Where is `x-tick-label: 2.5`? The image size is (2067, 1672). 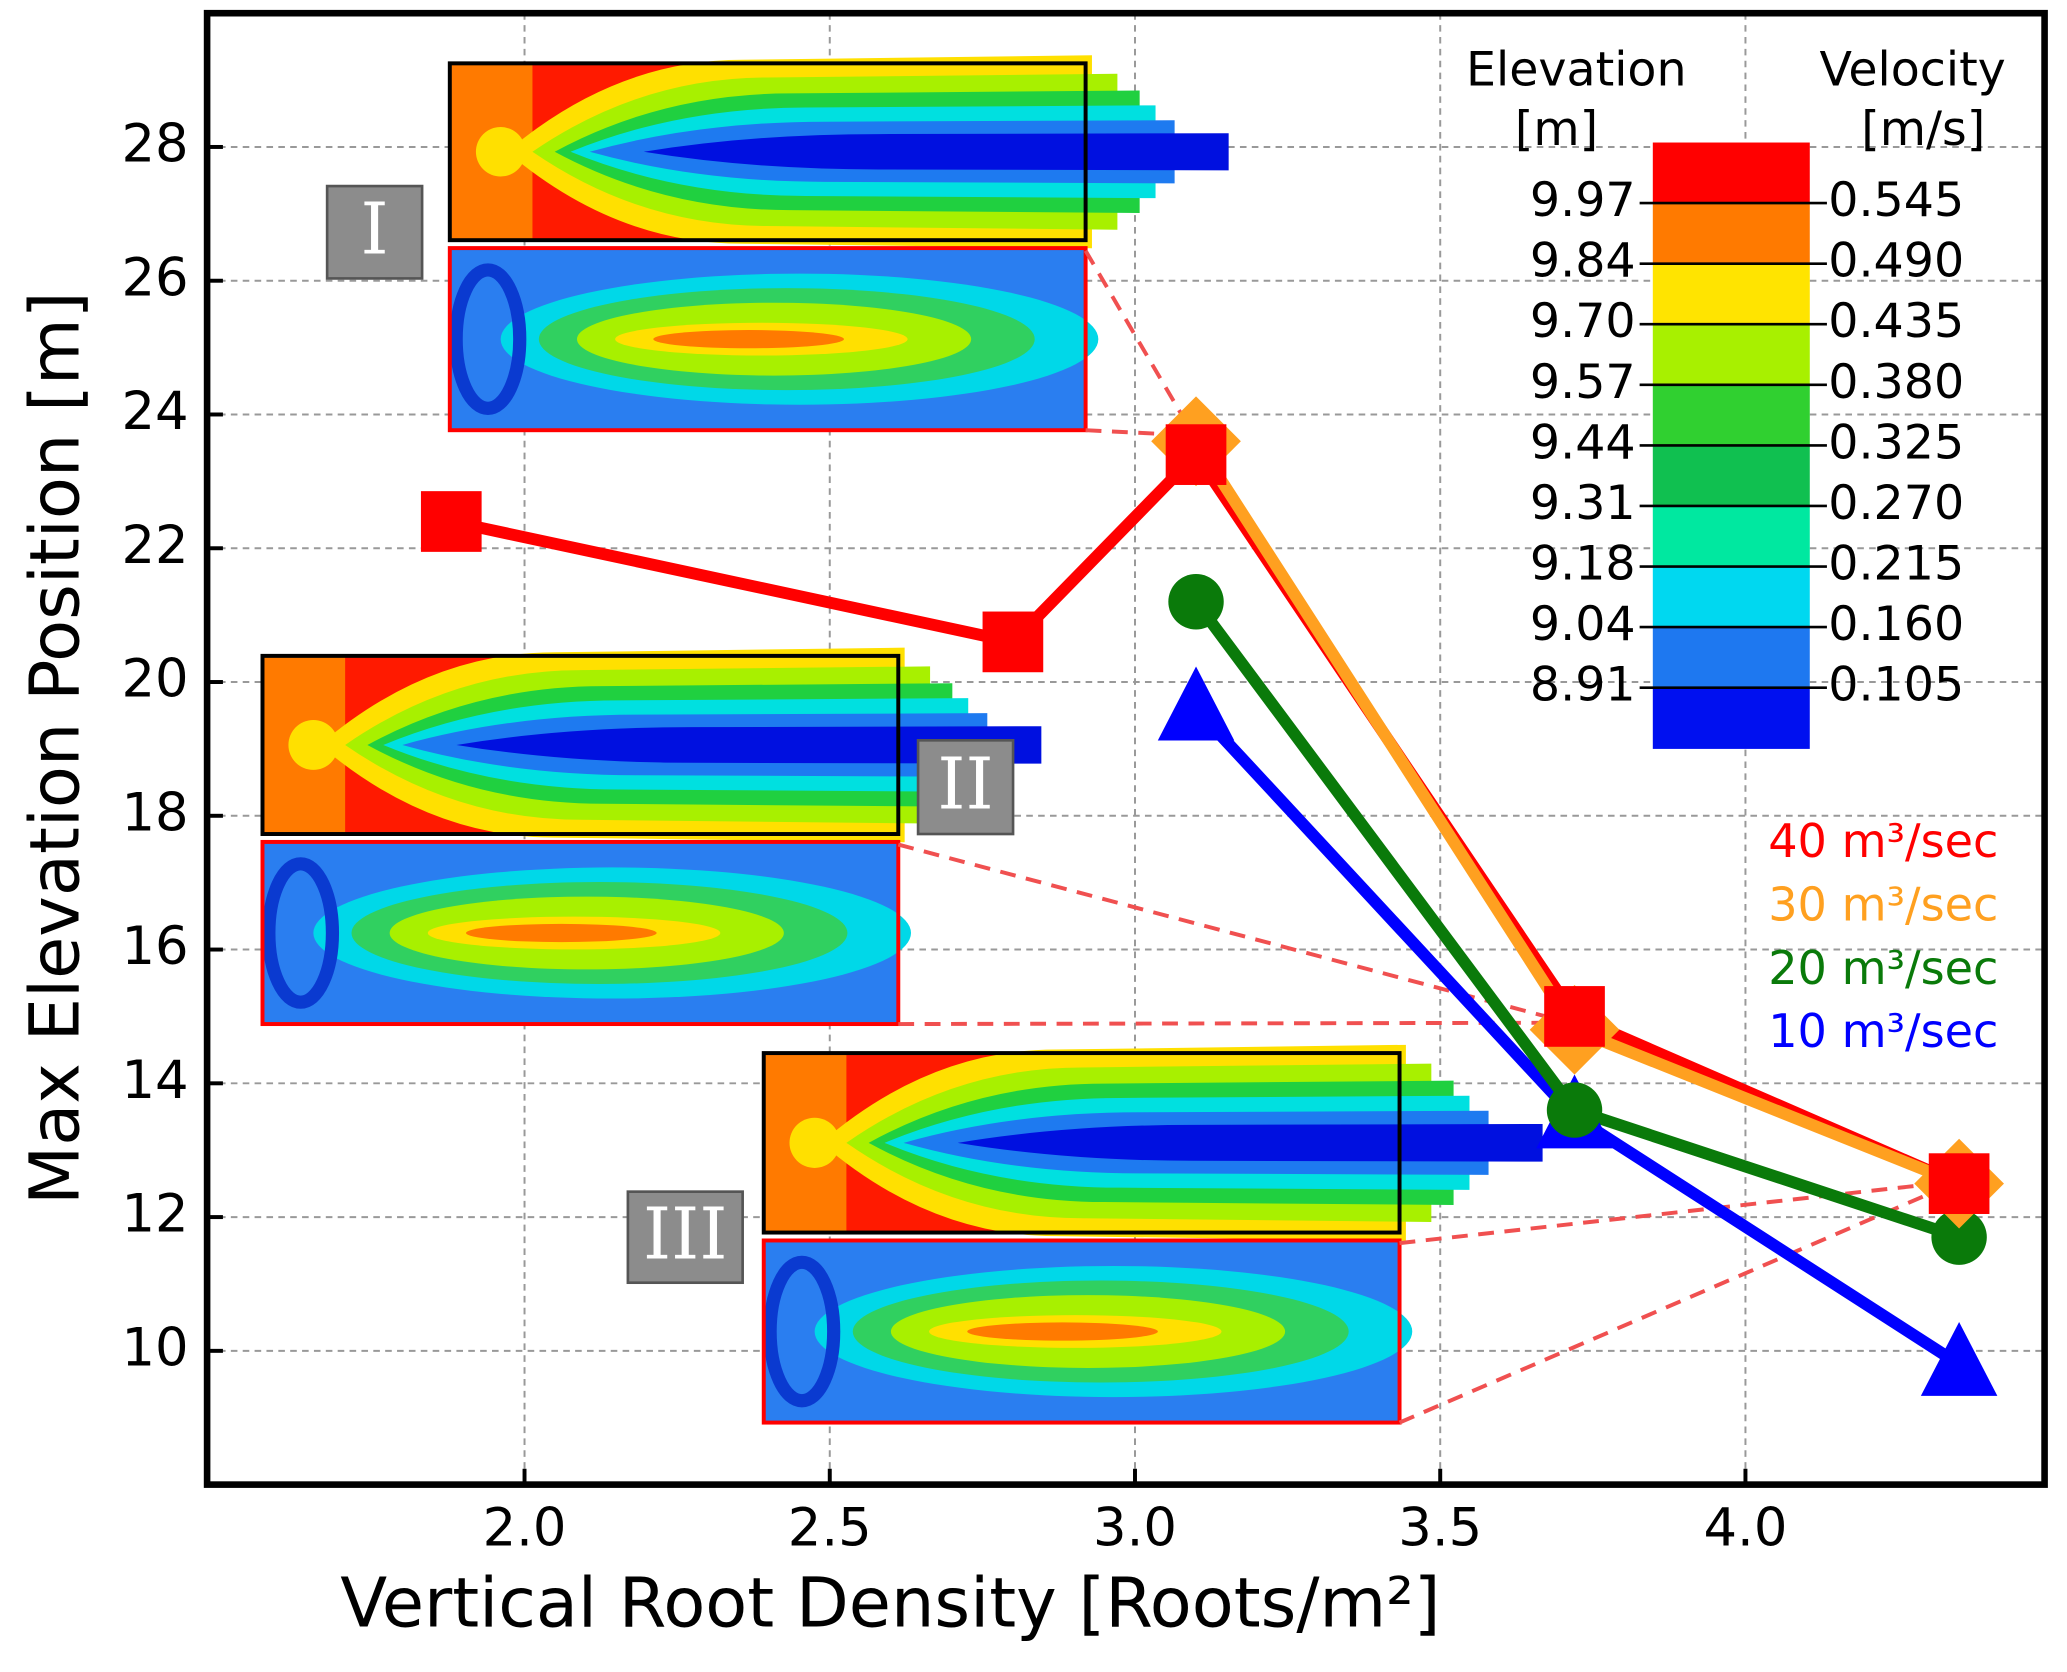
x-tick-label: 2.5 is located at coordinates (830, 1527).